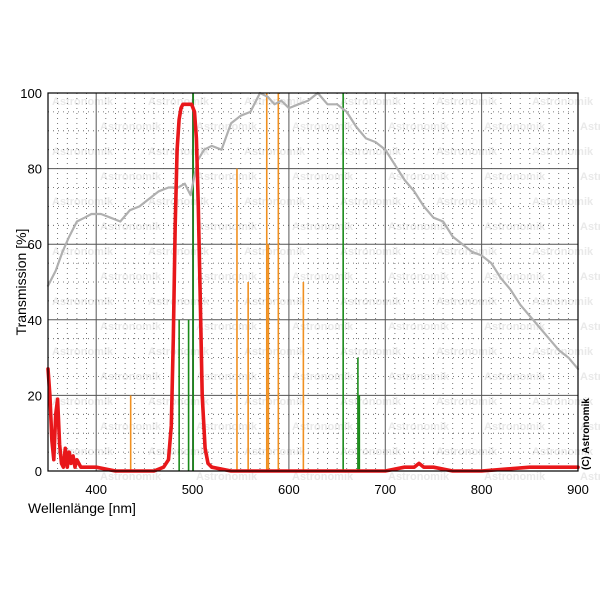  What do you see at coordinates (31, 93) in the screenshot?
I see `y-tick-label: 100` at bounding box center [31, 93].